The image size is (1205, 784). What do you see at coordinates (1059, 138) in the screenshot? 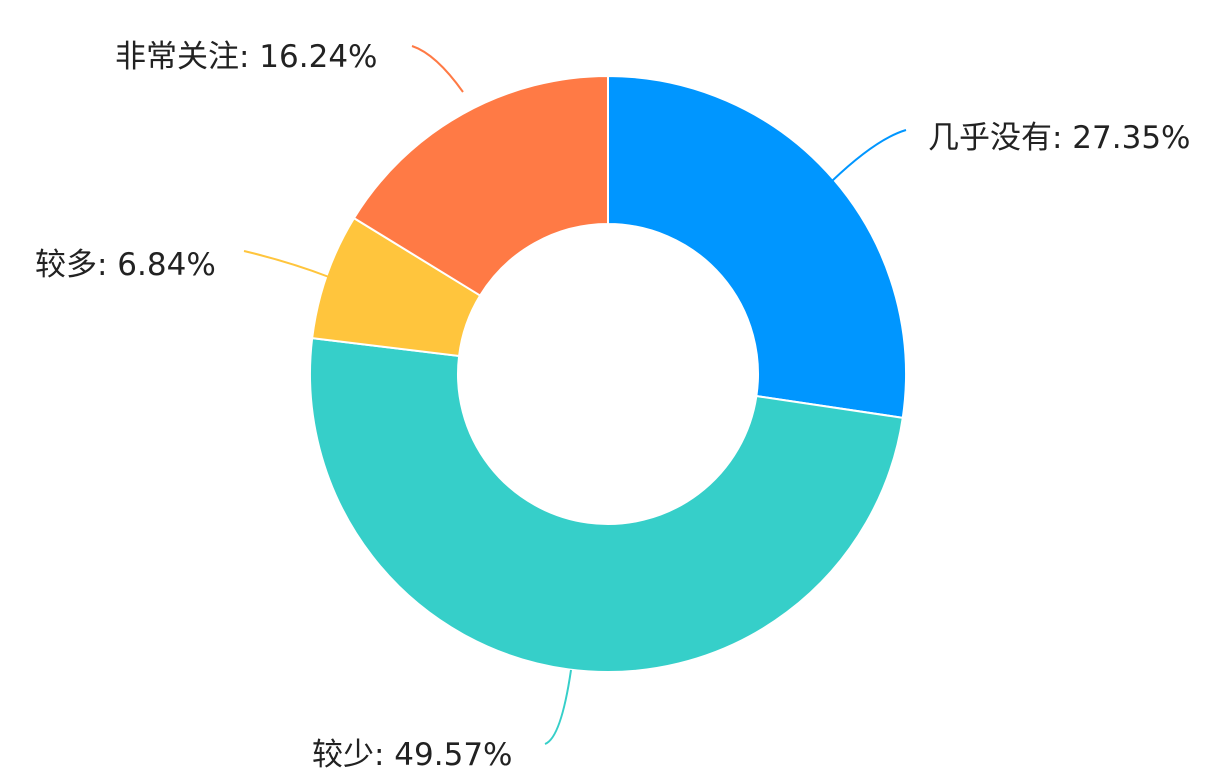
I see `slice-label: 几乎没有: 27.35%` at bounding box center [1059, 138].